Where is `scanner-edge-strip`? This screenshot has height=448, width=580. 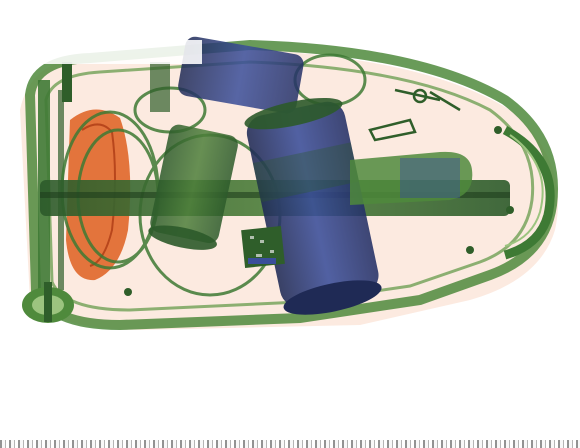
scanner-edge-strip is located at coordinates (290, 444).